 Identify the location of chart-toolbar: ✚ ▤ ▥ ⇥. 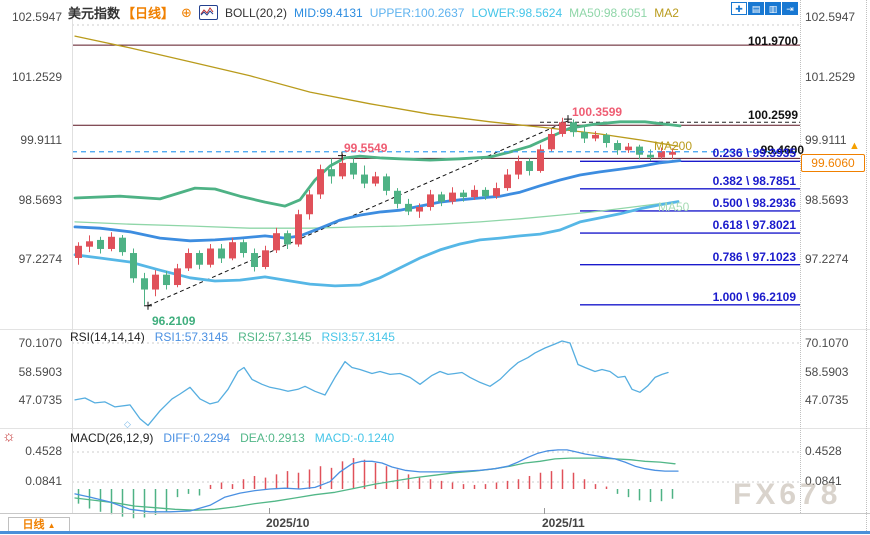
(764, 8).